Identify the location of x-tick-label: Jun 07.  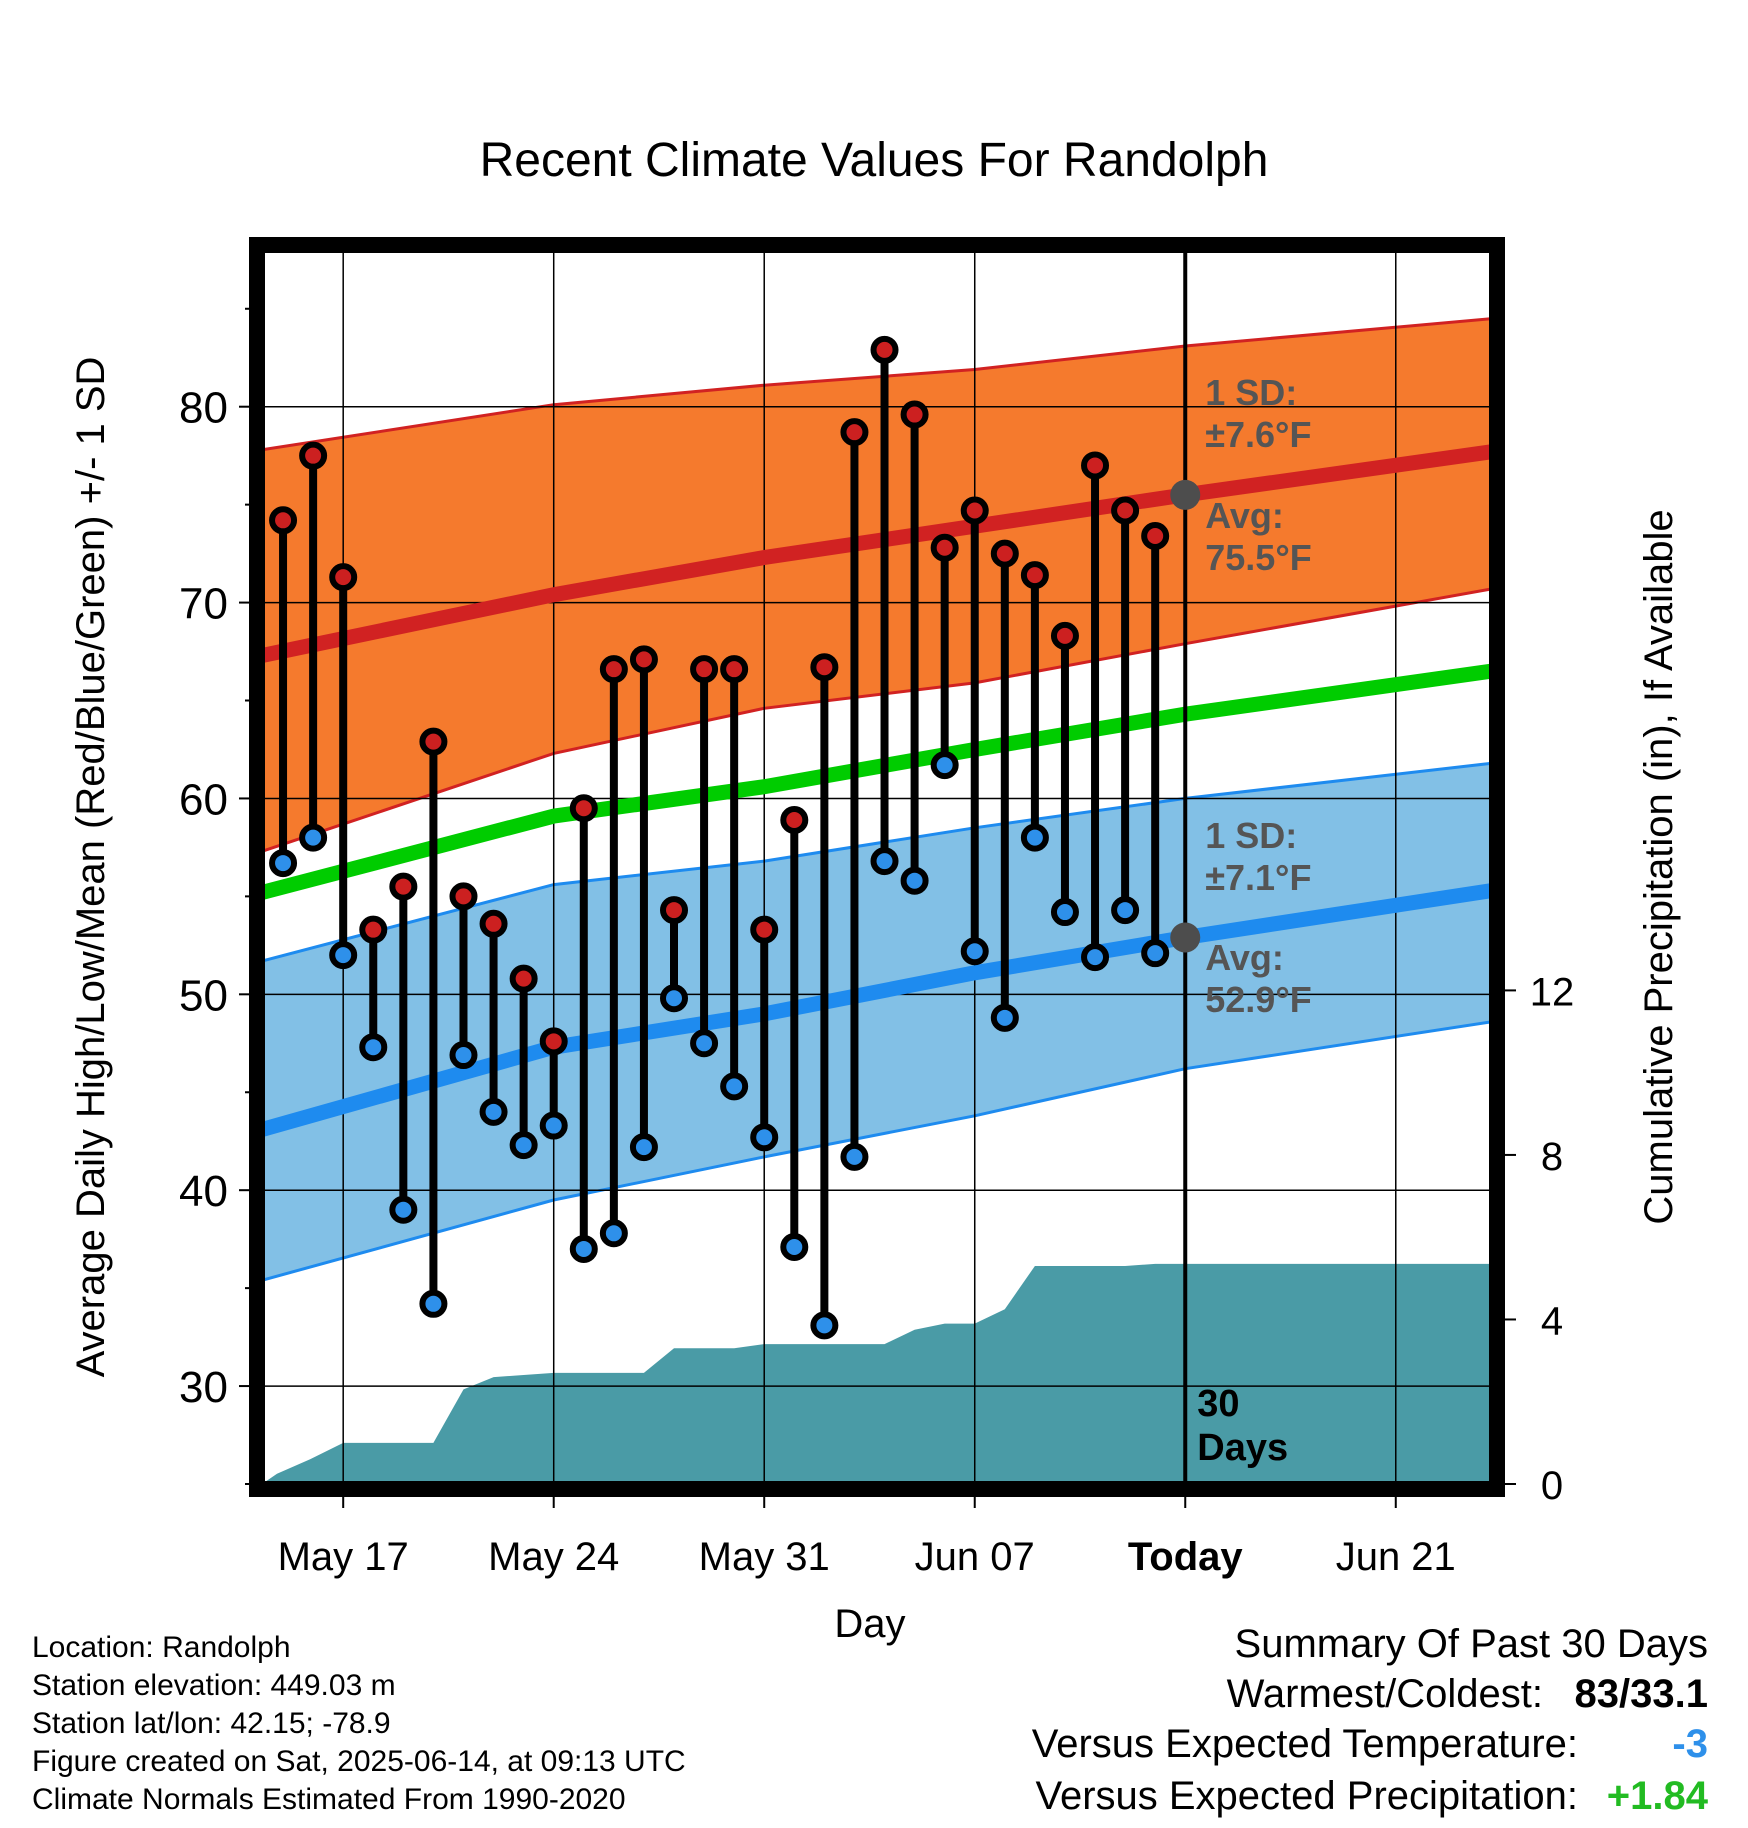
(975, 1557).